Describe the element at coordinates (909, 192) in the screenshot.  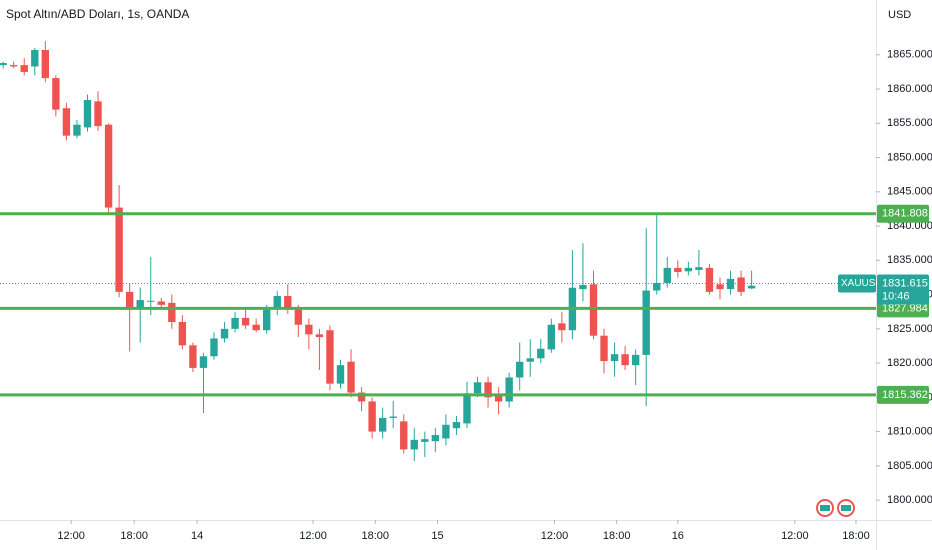
I see `y-tick-label: 1845.000` at that location.